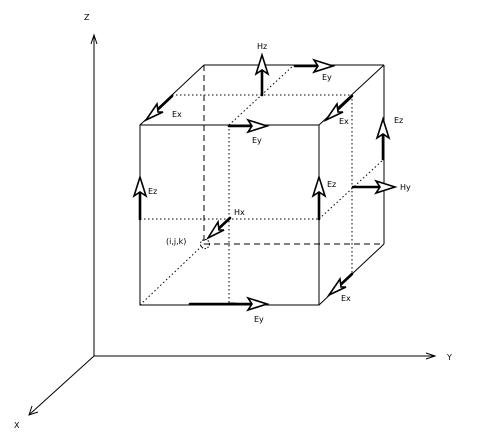 The height and width of the screenshot is (439, 502). Describe the element at coordinates (257, 140) in the screenshot. I see `ey-top-front-label: Ey` at that location.